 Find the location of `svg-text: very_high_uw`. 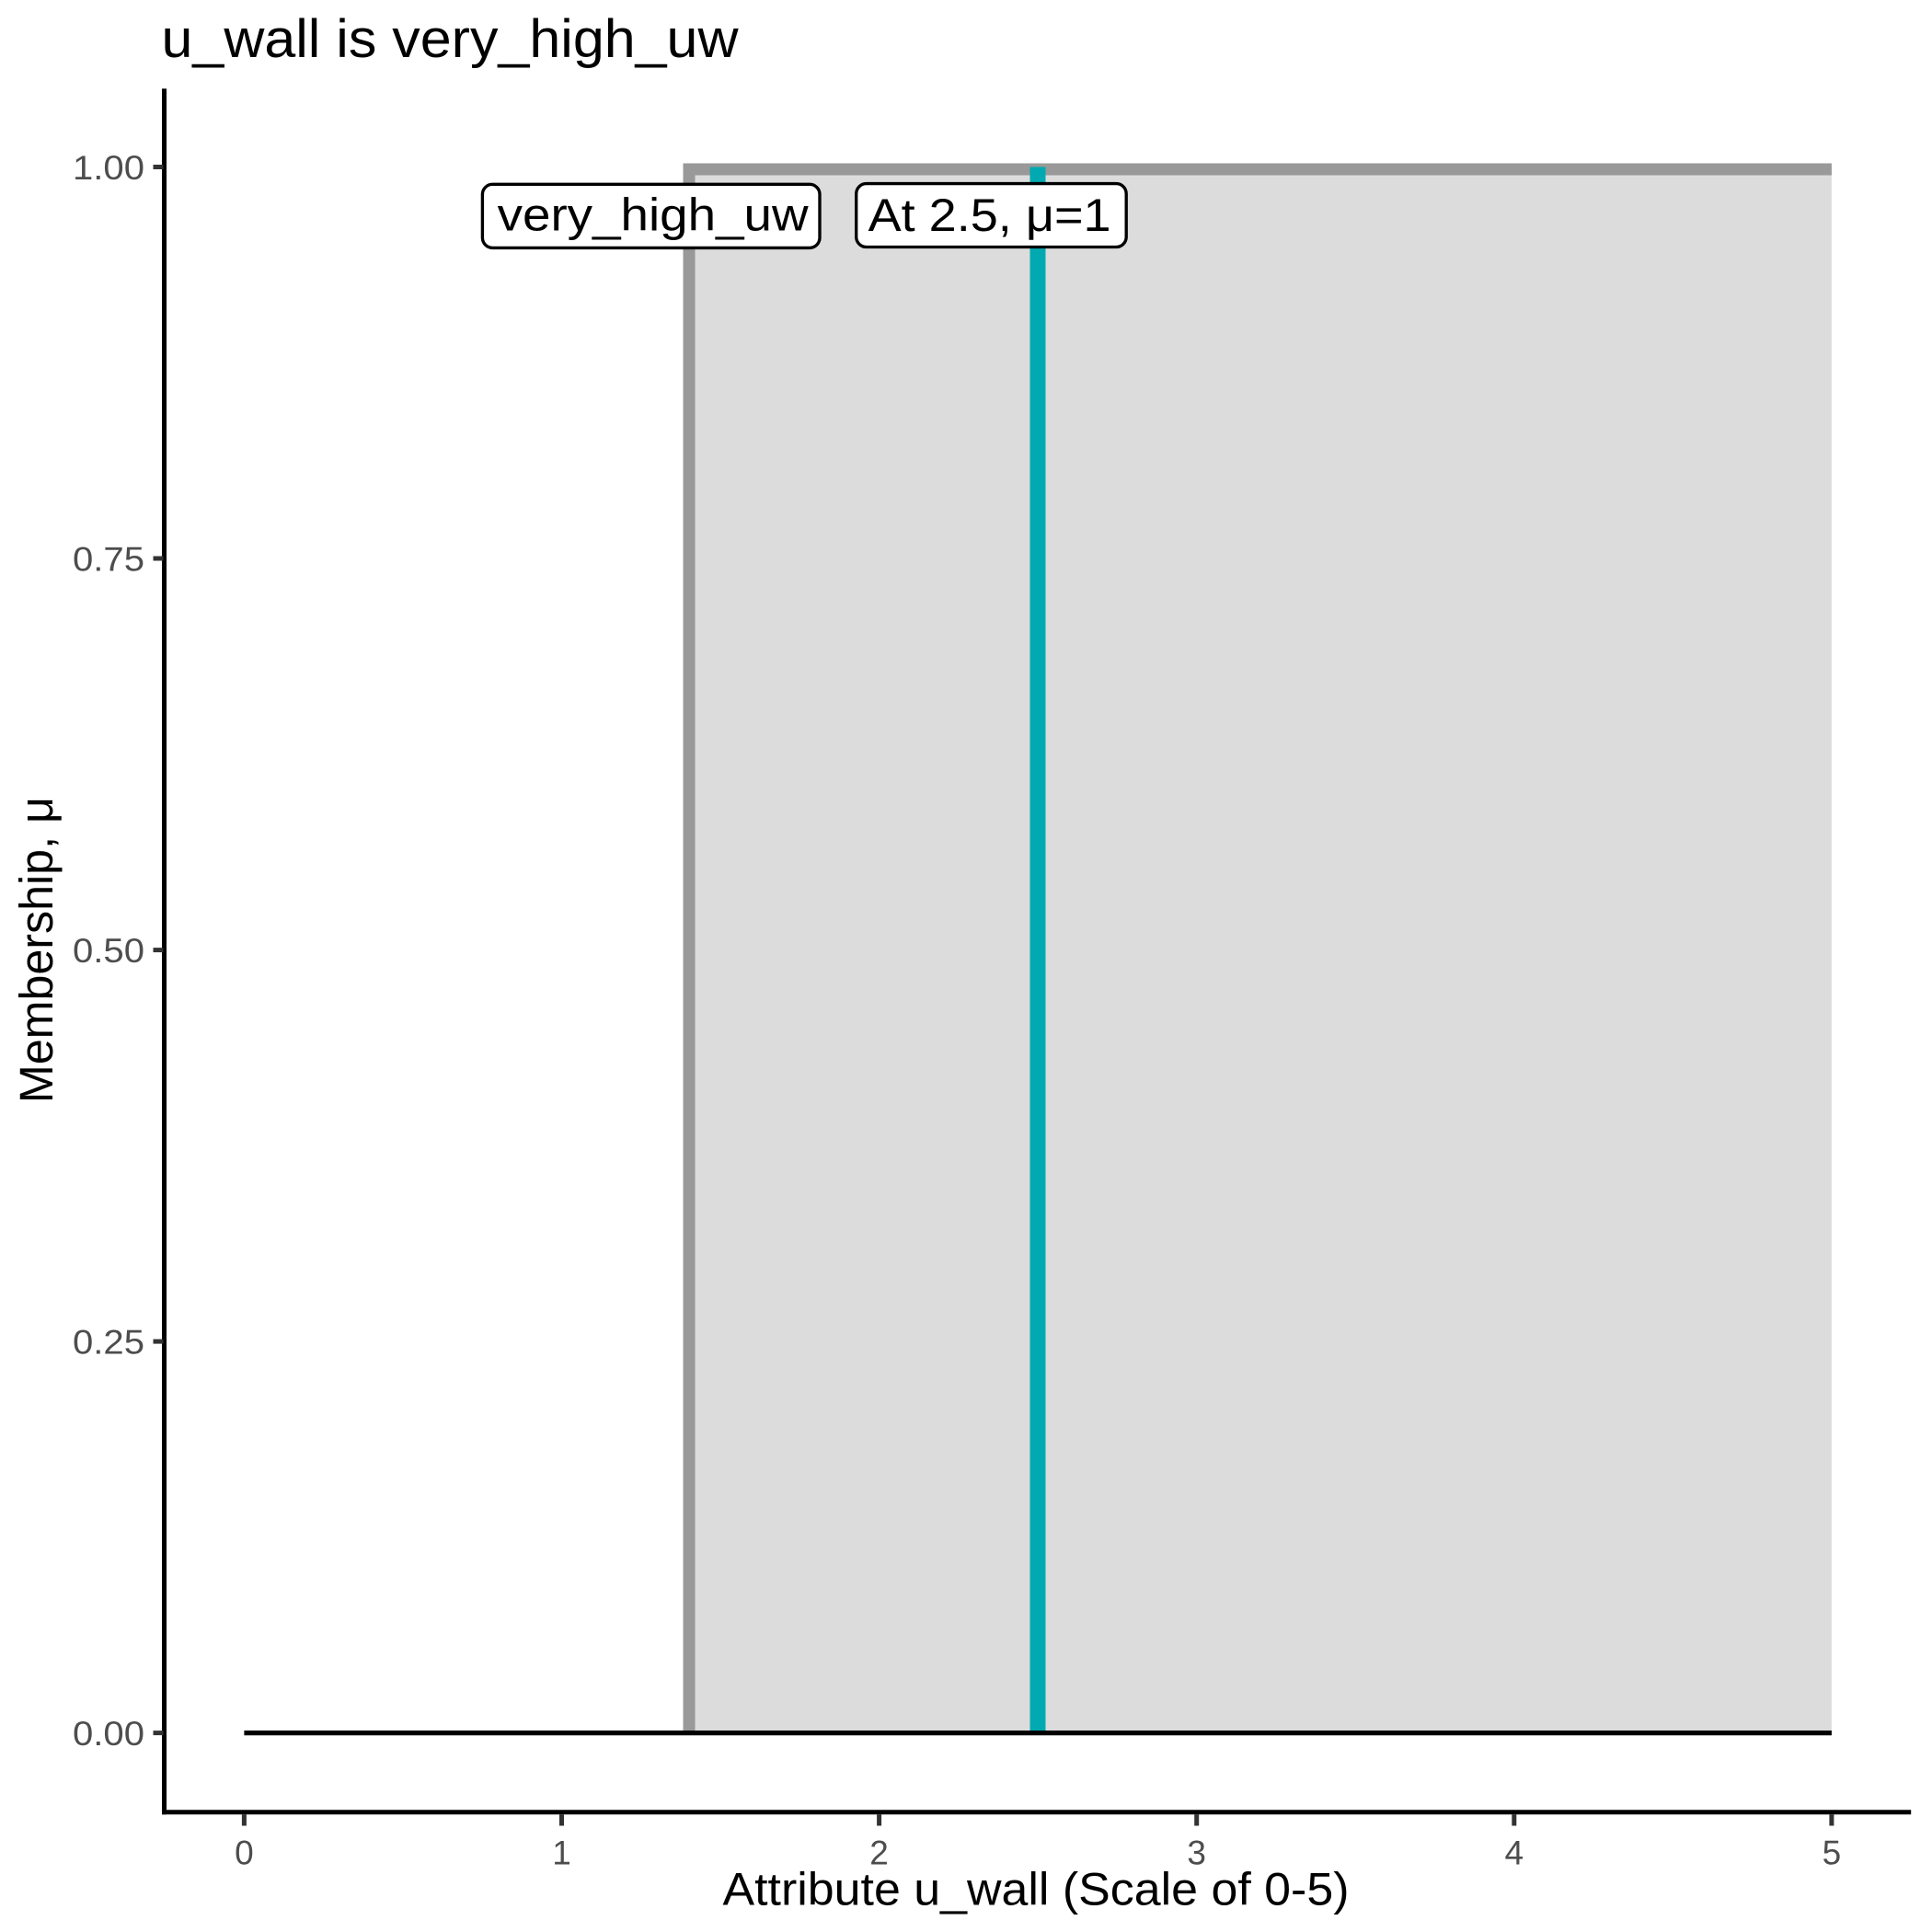

svg-text: very_high_uw is located at coordinates (654, 214).